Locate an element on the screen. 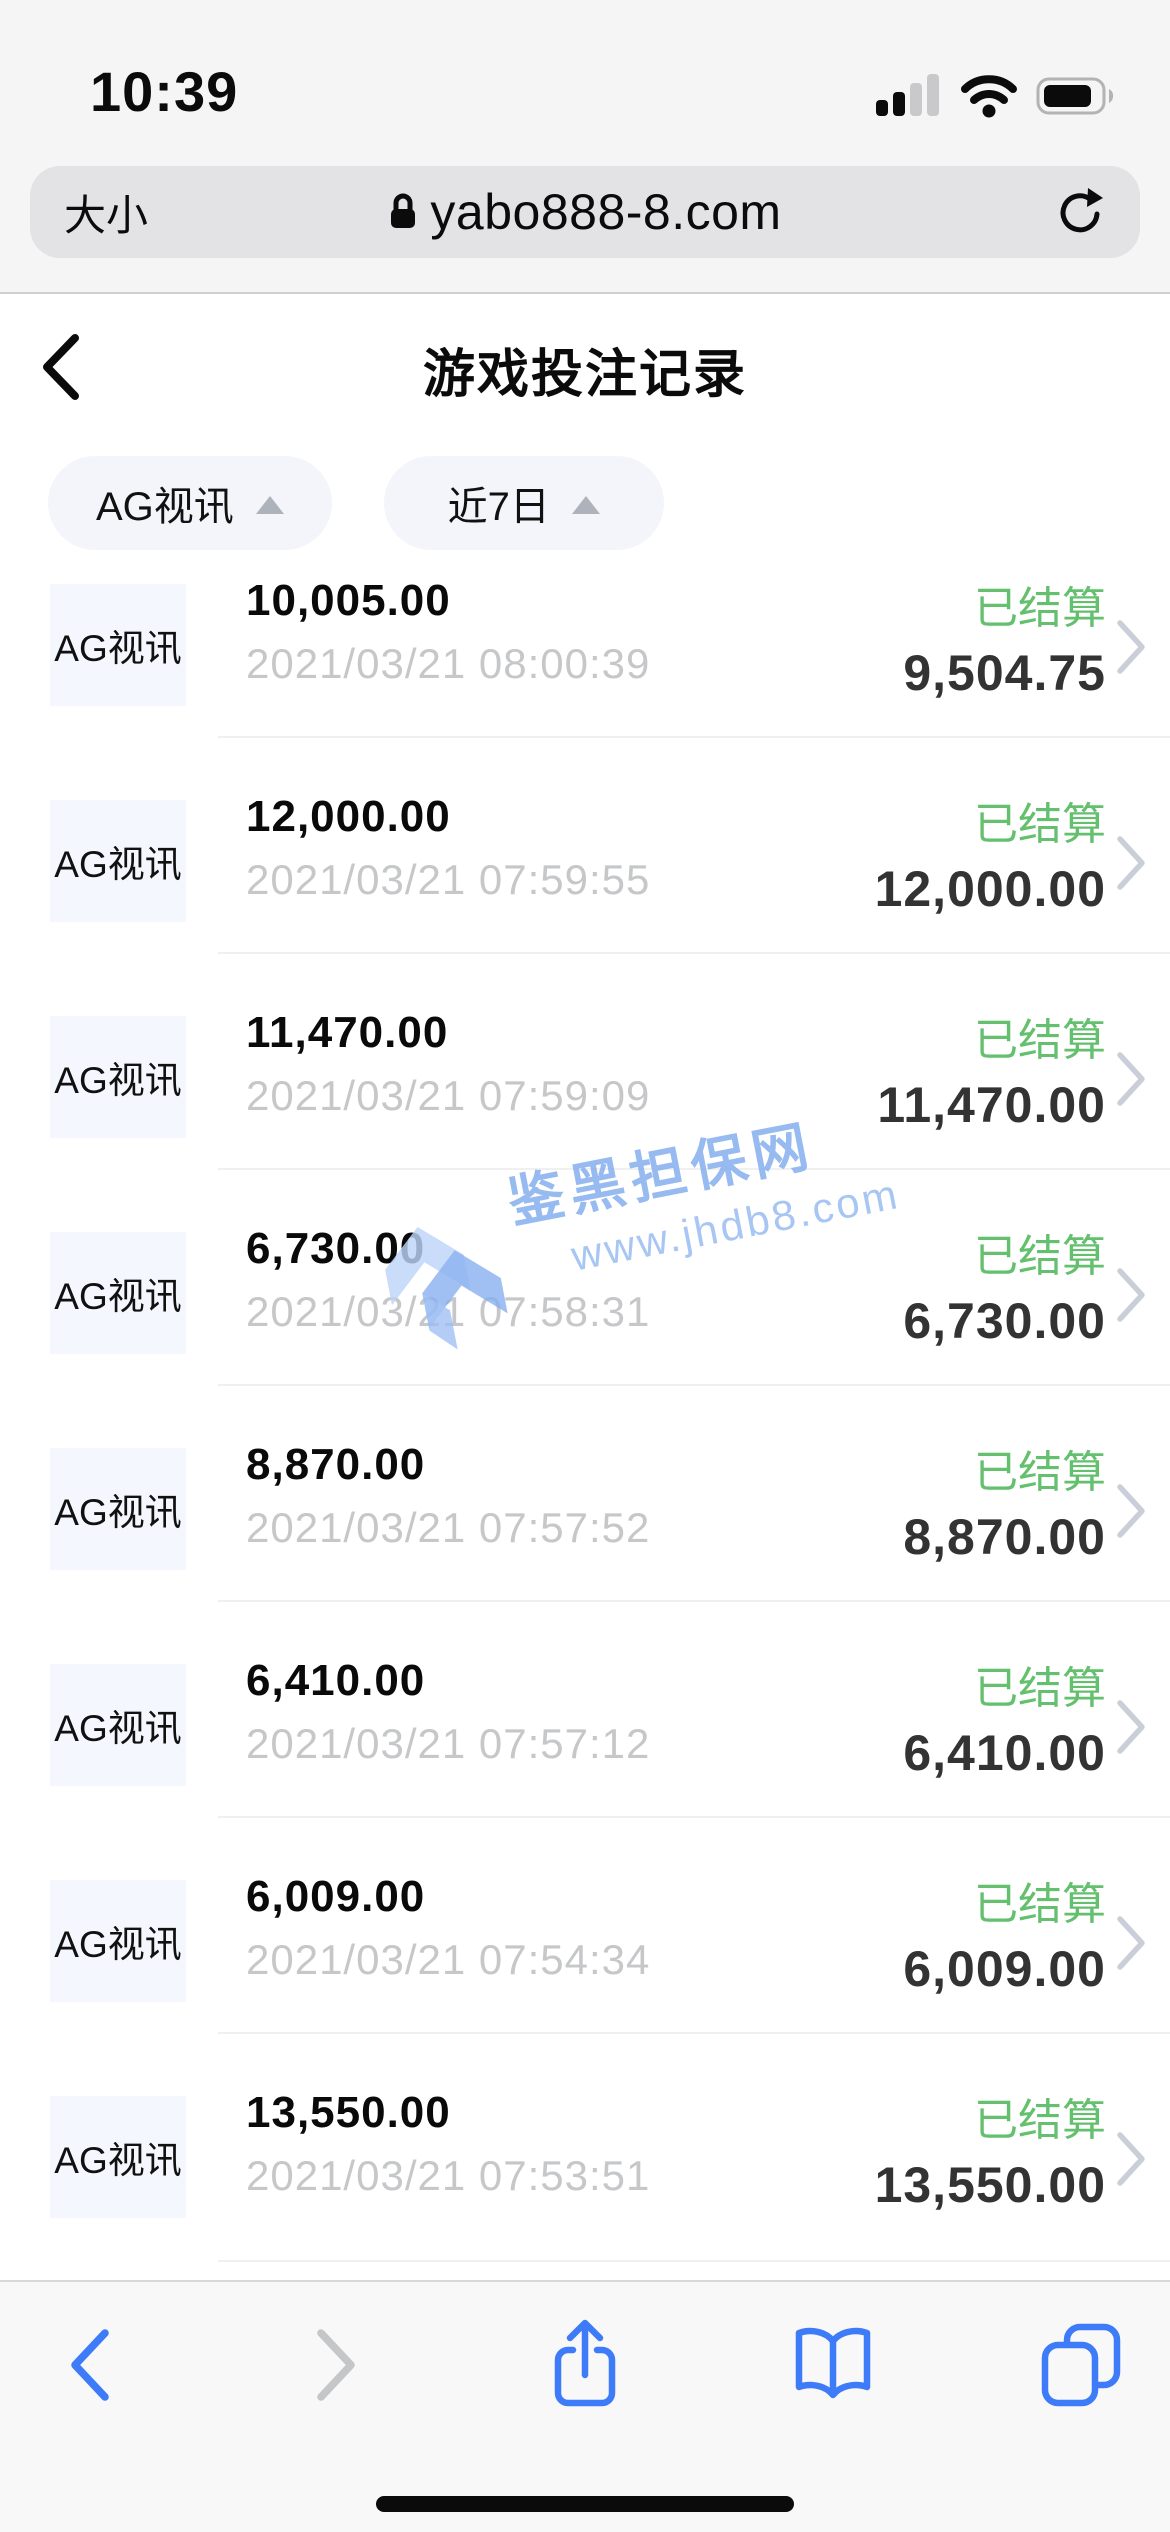  bet-amount: 8,870.00 is located at coordinates (336, 1464).